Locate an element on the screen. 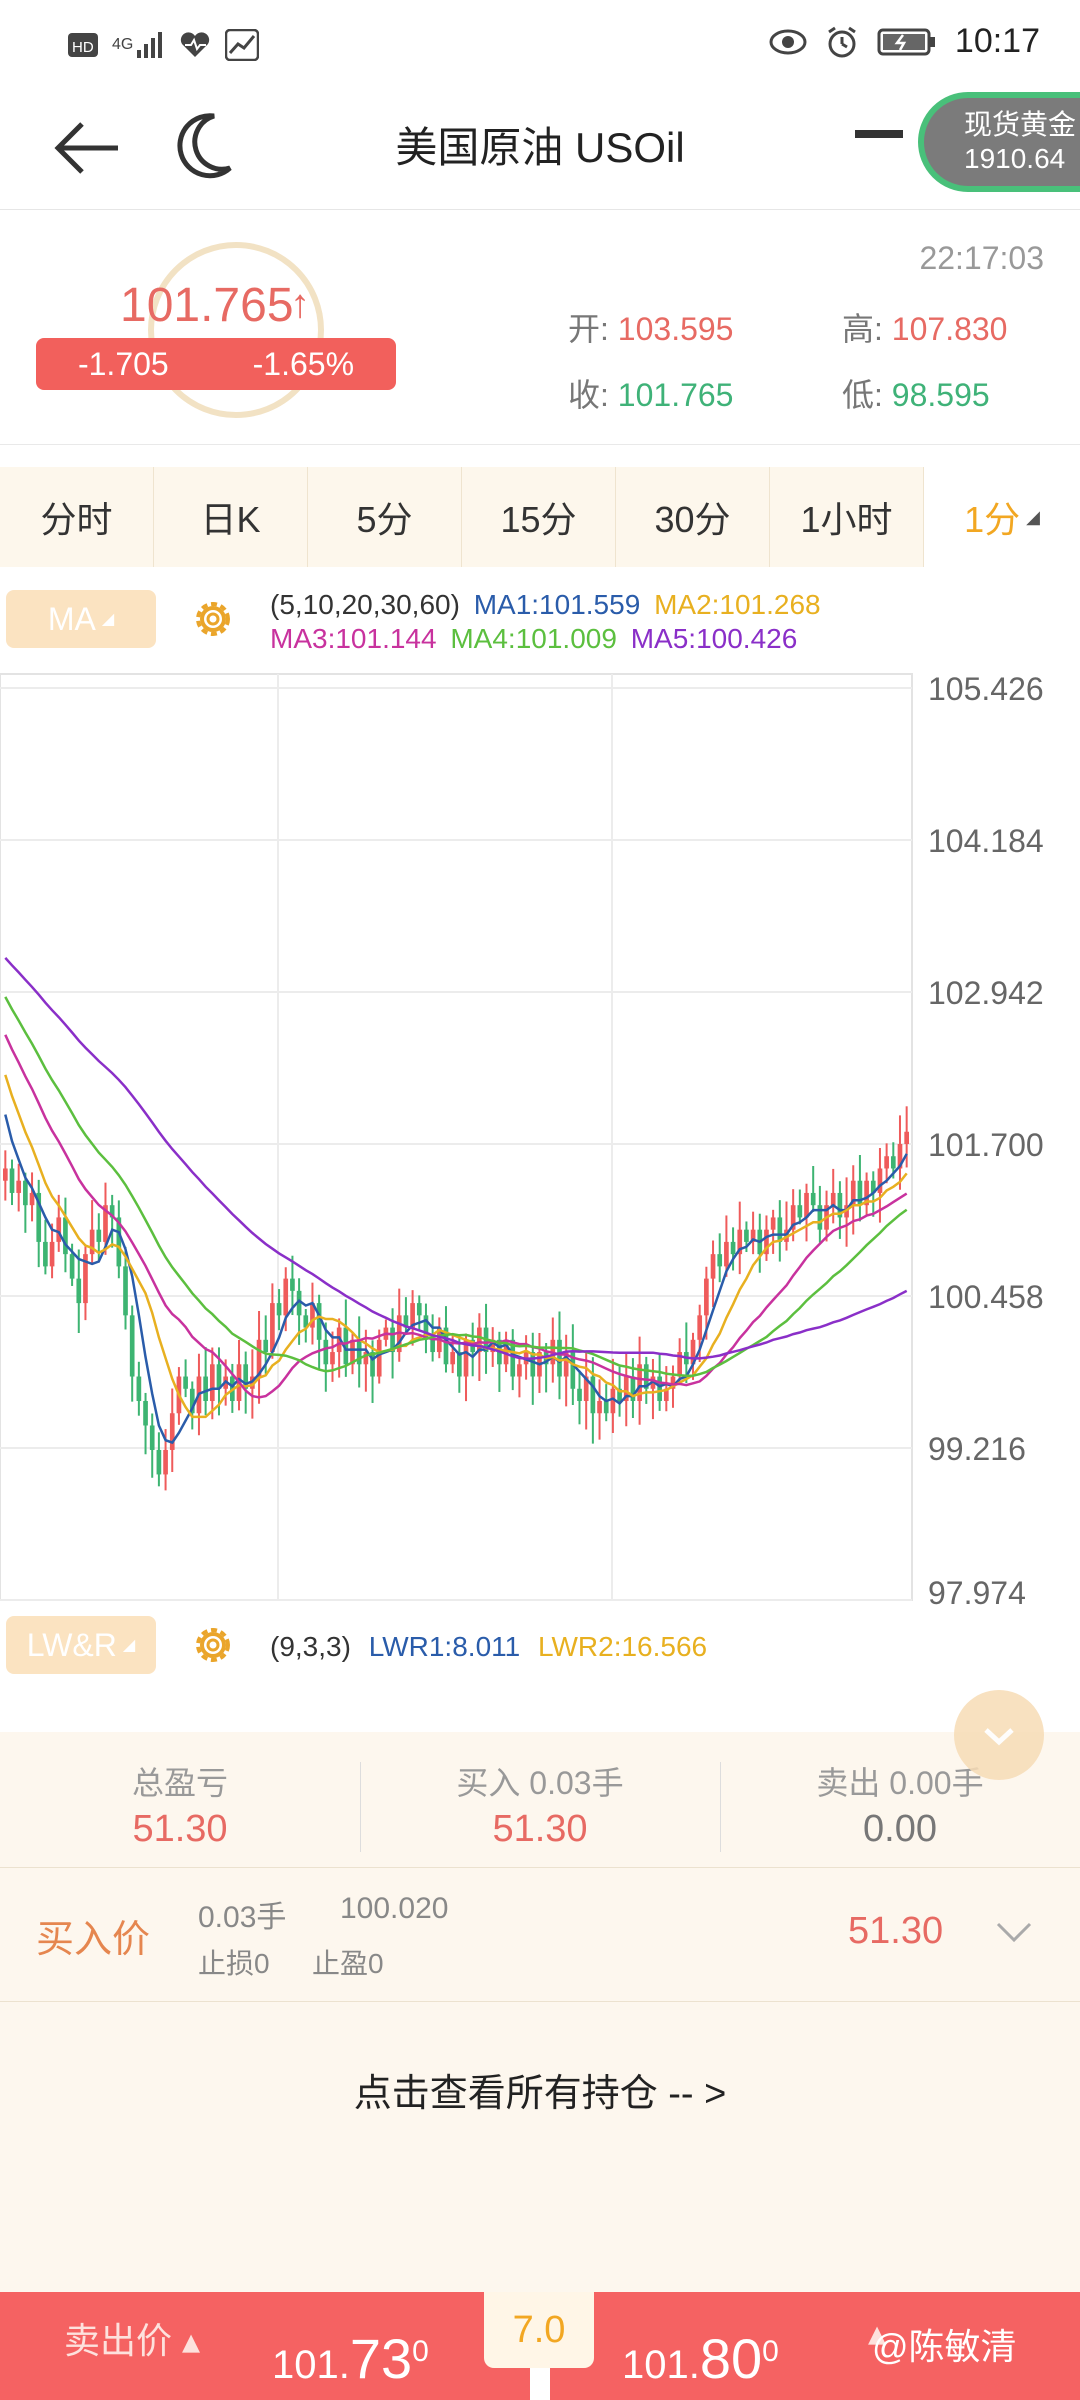 The height and width of the screenshot is (2400, 1080). tab-30min: 30分 is located at coordinates (693, 517).